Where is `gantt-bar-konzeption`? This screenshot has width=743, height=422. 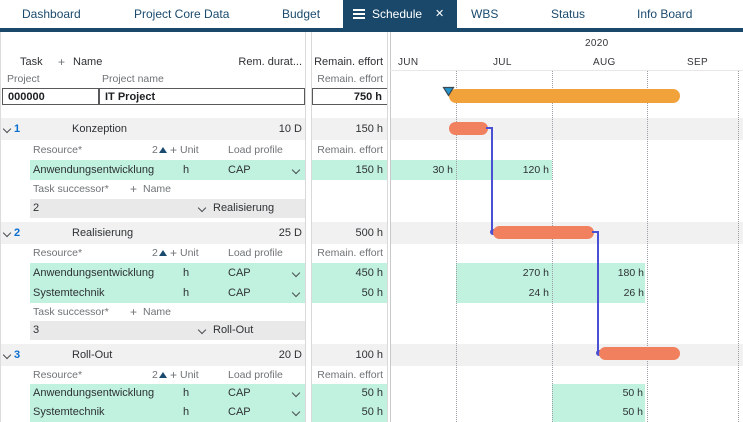 gantt-bar-konzeption is located at coordinates (468, 128).